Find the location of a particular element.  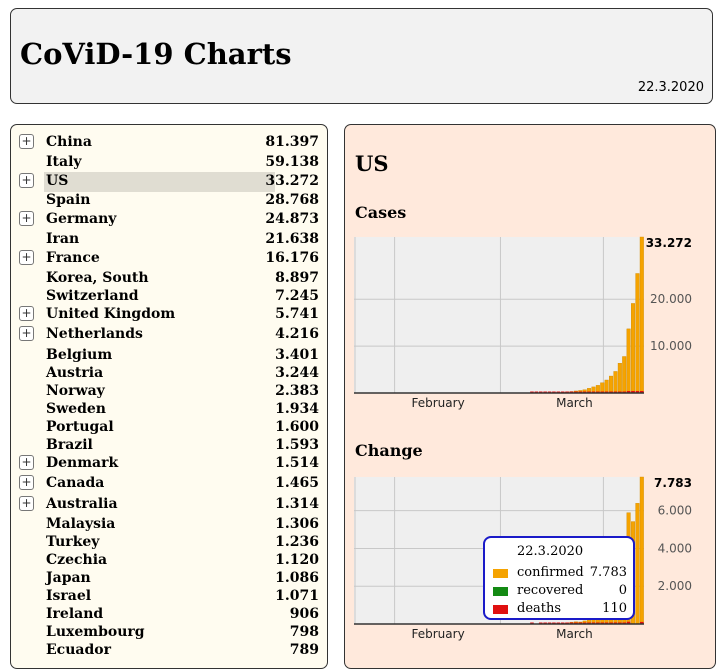

country-name: Switzerland is located at coordinates (92, 296).